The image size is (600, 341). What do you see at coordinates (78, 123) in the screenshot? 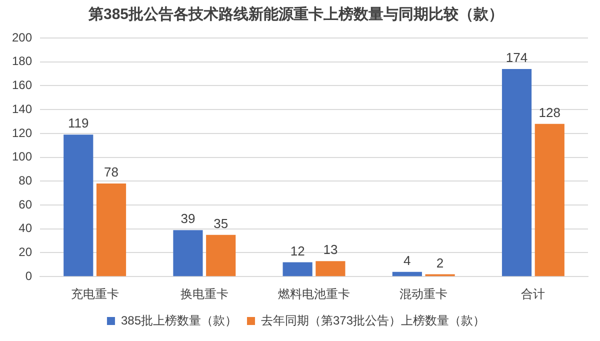
I see `data-label: 119` at bounding box center [78, 123].